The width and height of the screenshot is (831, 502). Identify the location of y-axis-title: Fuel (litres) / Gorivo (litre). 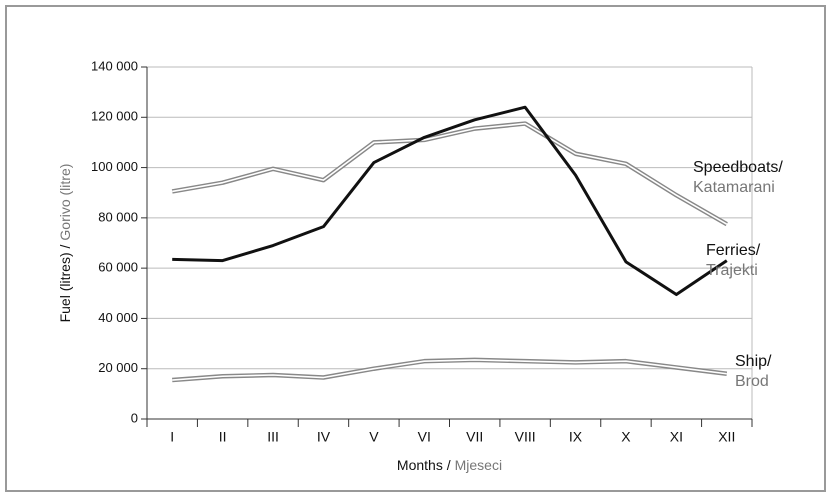
(65, 243).